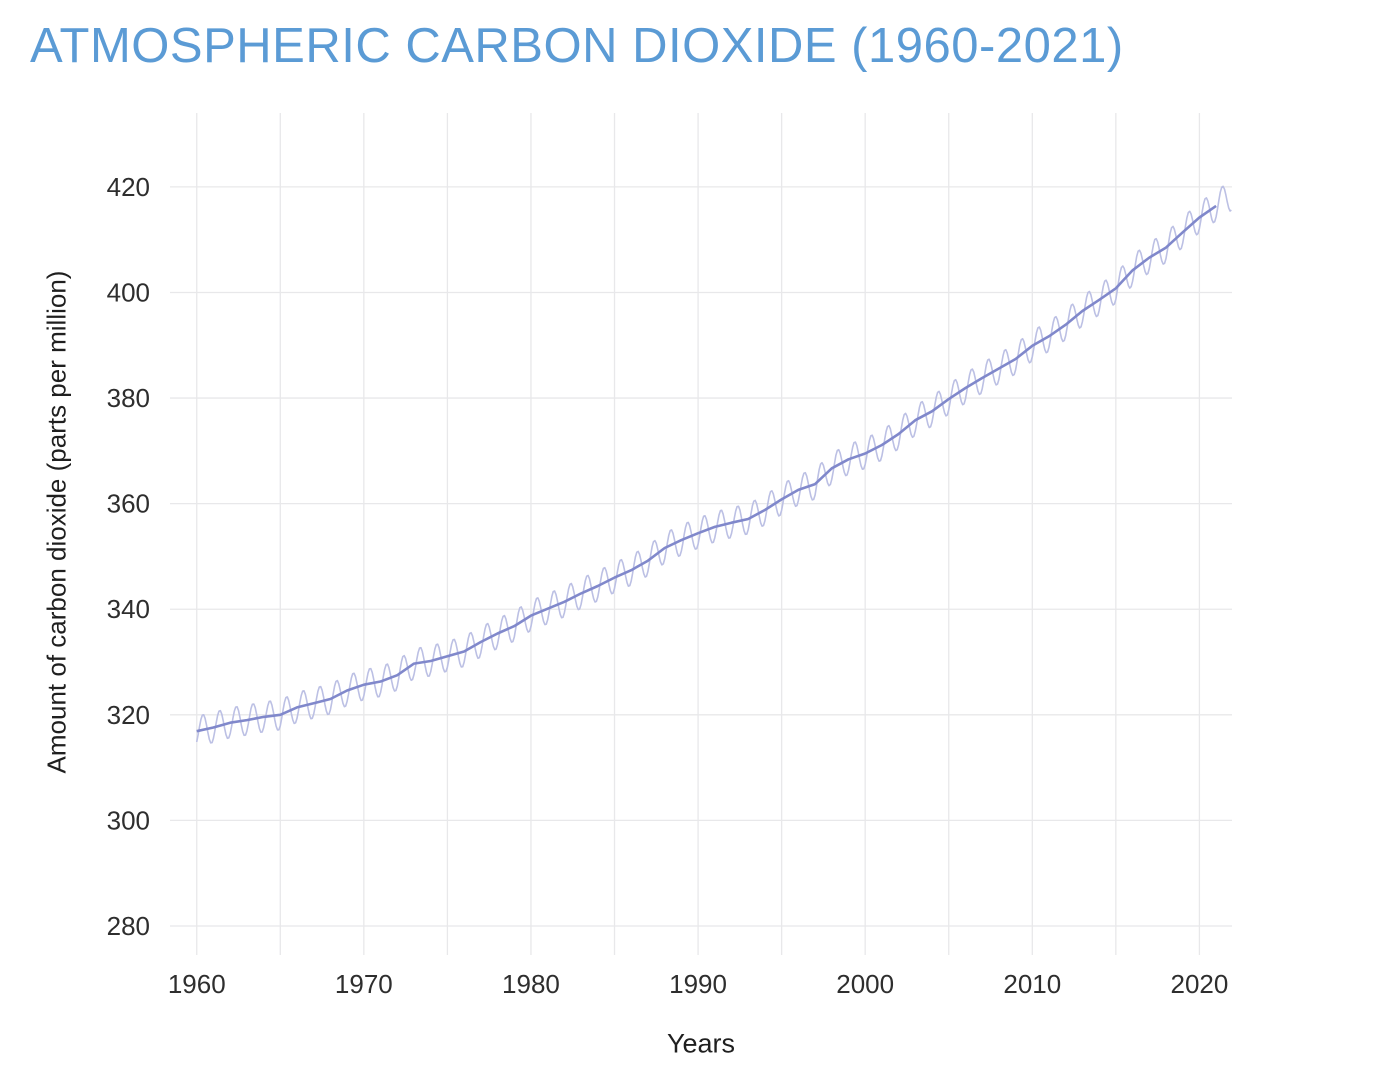  What do you see at coordinates (865, 984) in the screenshot?
I see `x-tick-label: 2000` at bounding box center [865, 984].